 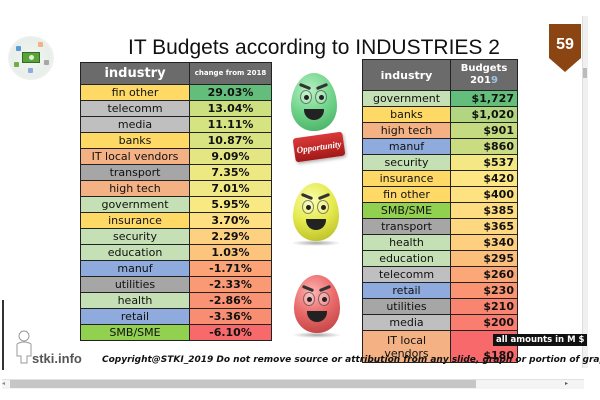 I want to click on industry-cell: education, so click(x=406, y=258).